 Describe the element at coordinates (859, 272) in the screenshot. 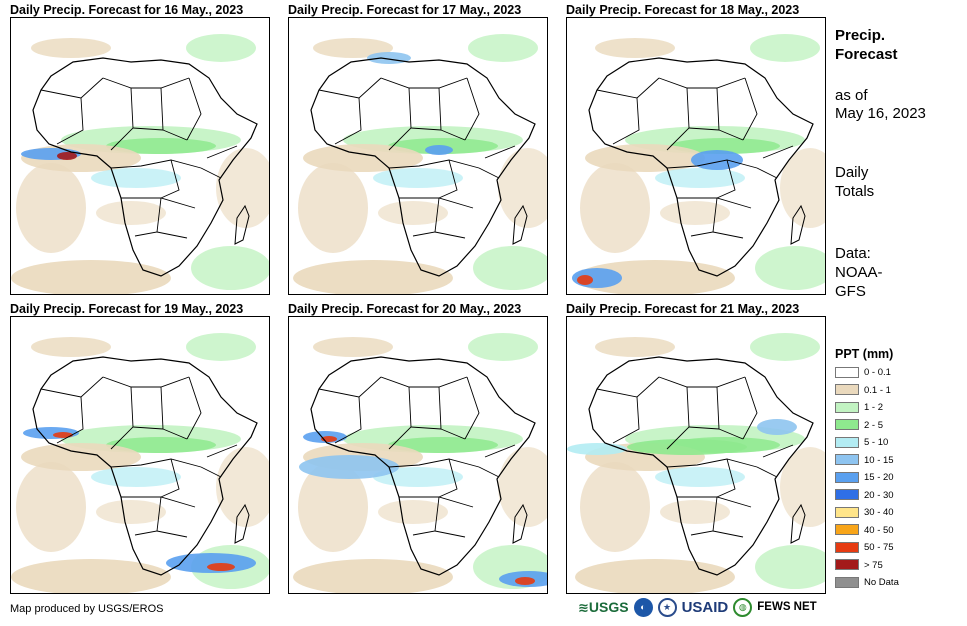

I see `sidebar-data-line2: NOAA-` at that location.